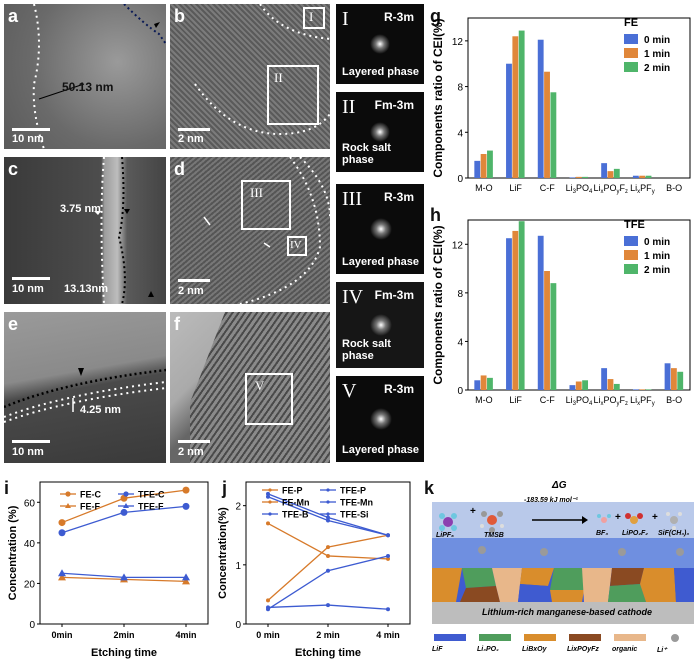  Describe the element at coordinates (657, 54) in the screenshot. I see `legend-label: 1 min` at that location.